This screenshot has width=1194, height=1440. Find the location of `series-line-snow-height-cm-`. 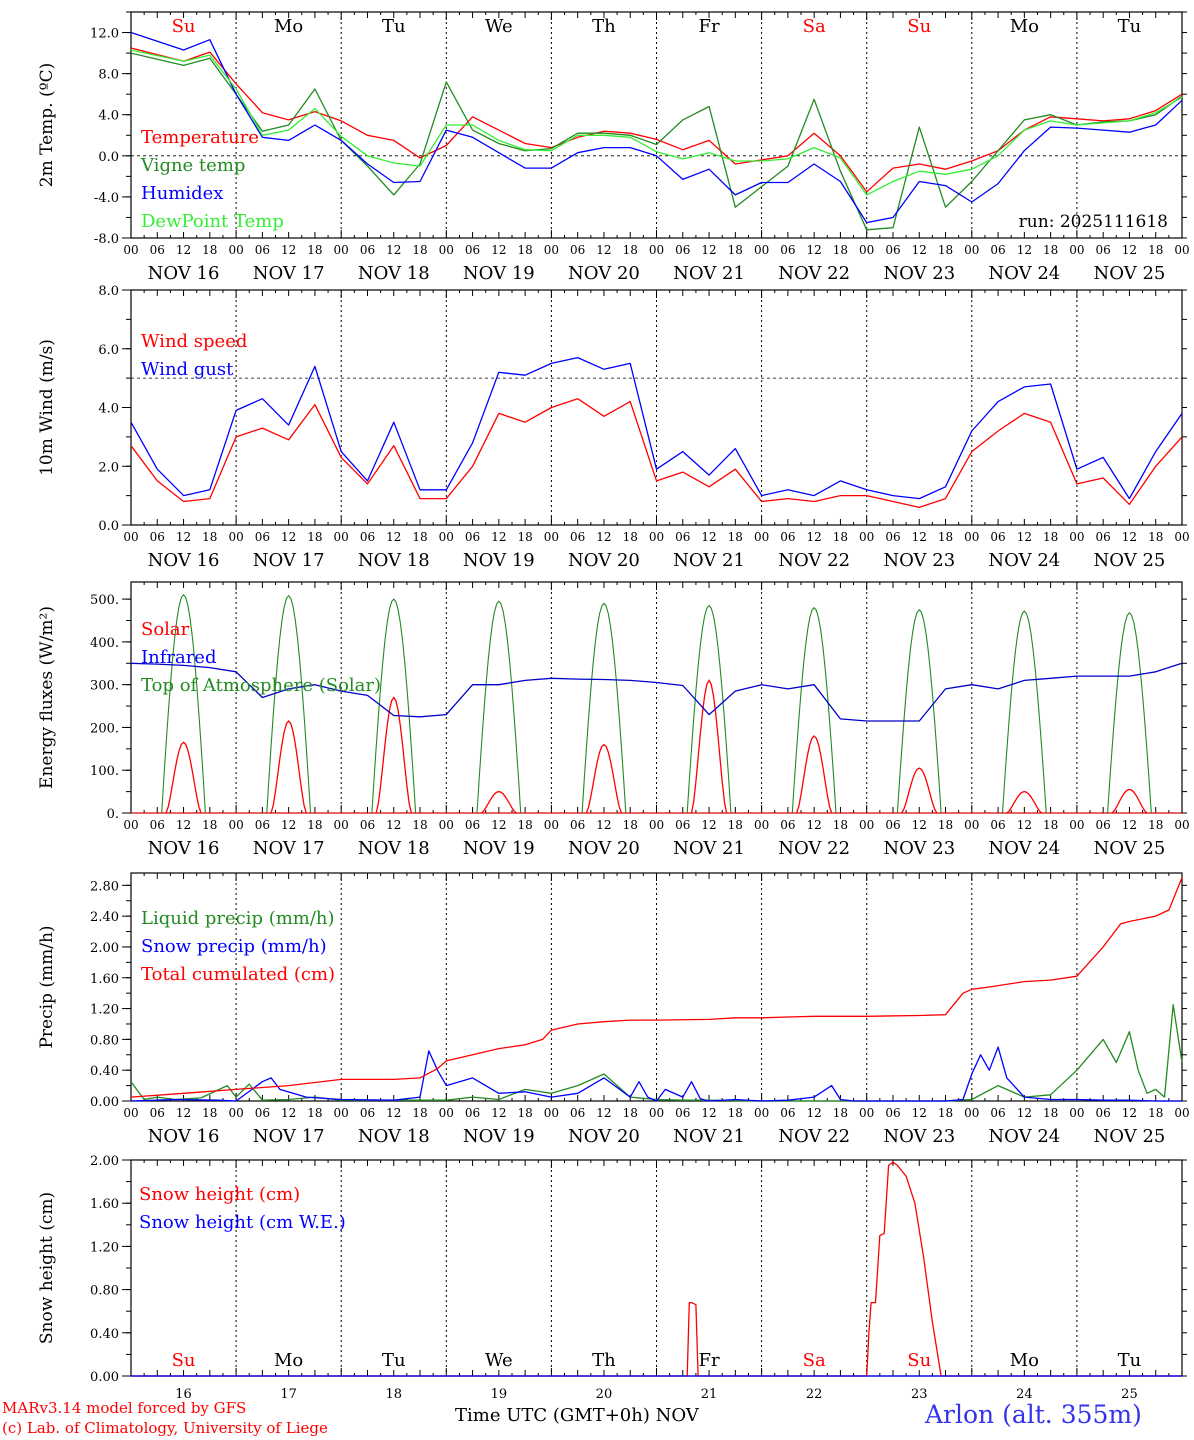

series-line-snow-height-cm- is located at coordinates (656, 1269).